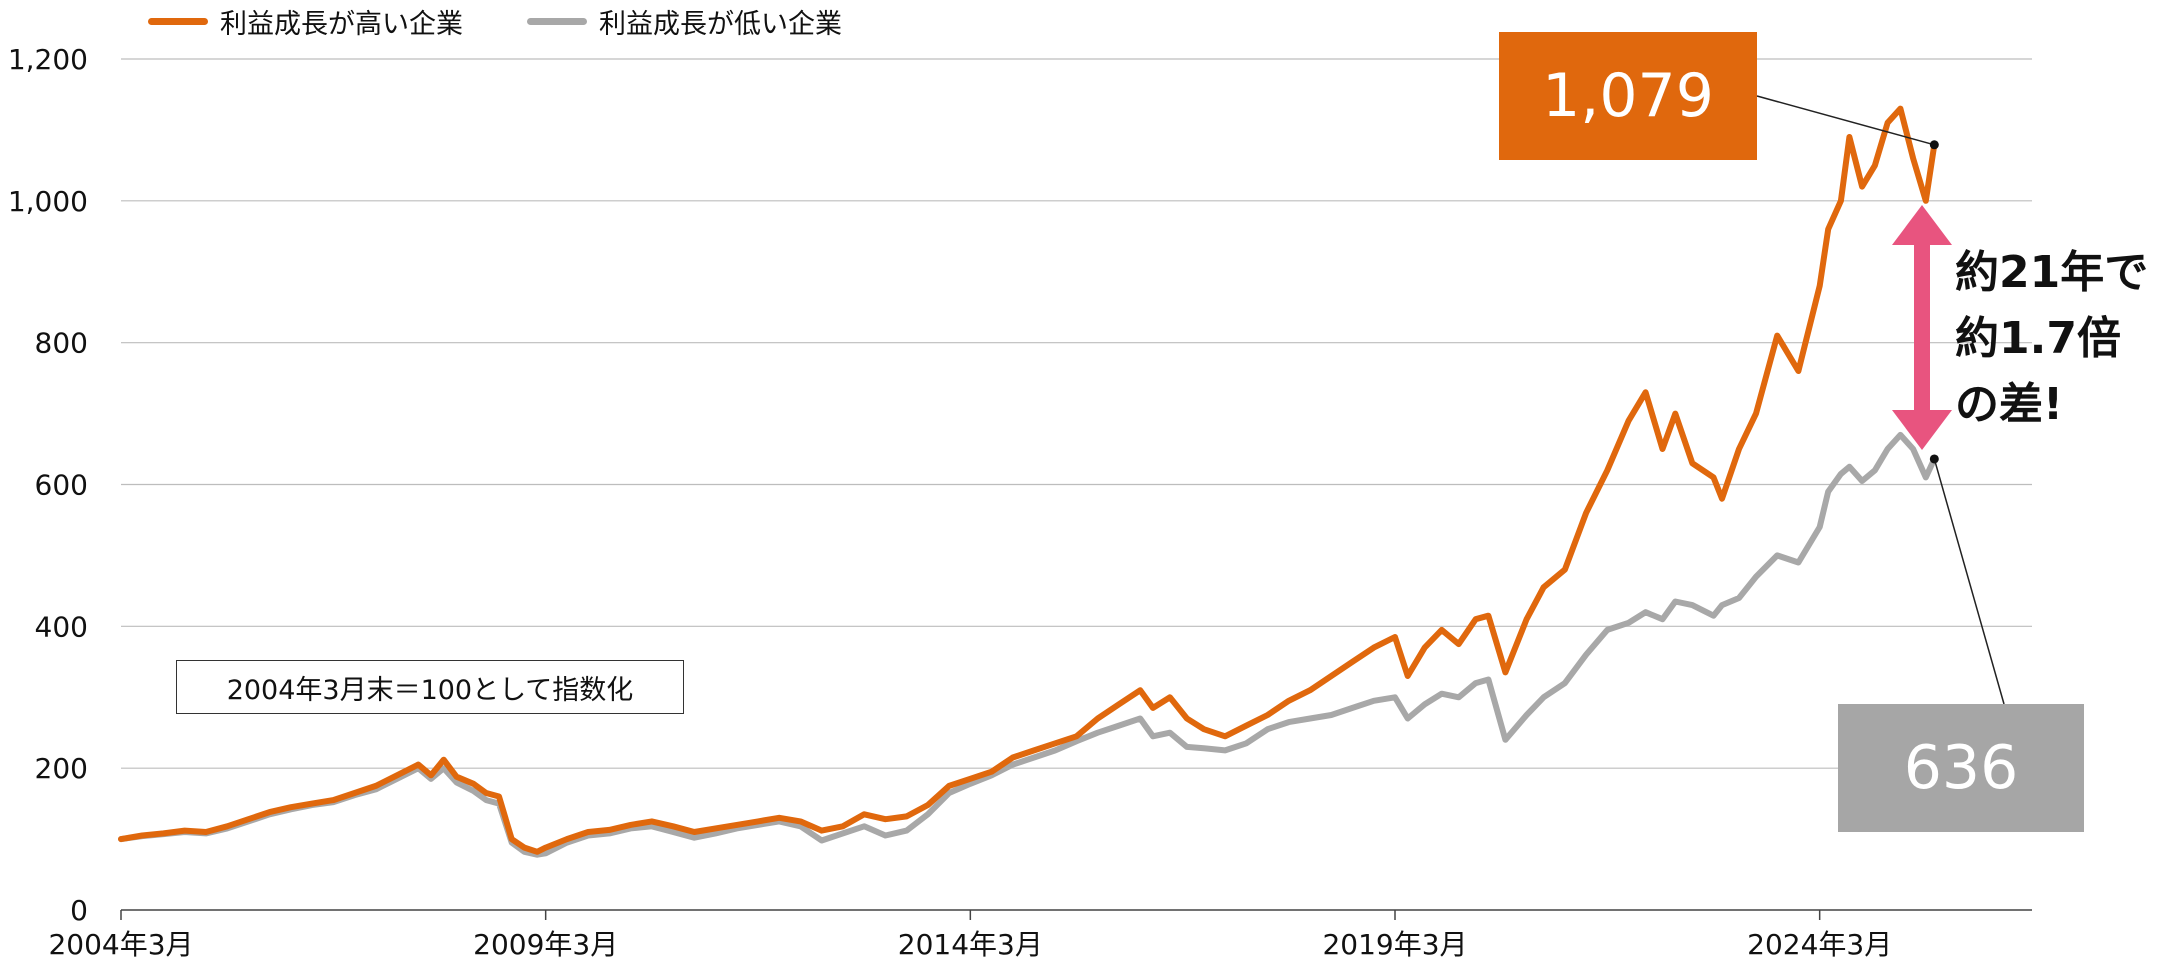  What do you see at coordinates (1922, 327) in the screenshot?
I see `gap-arrow` at bounding box center [1922, 327].